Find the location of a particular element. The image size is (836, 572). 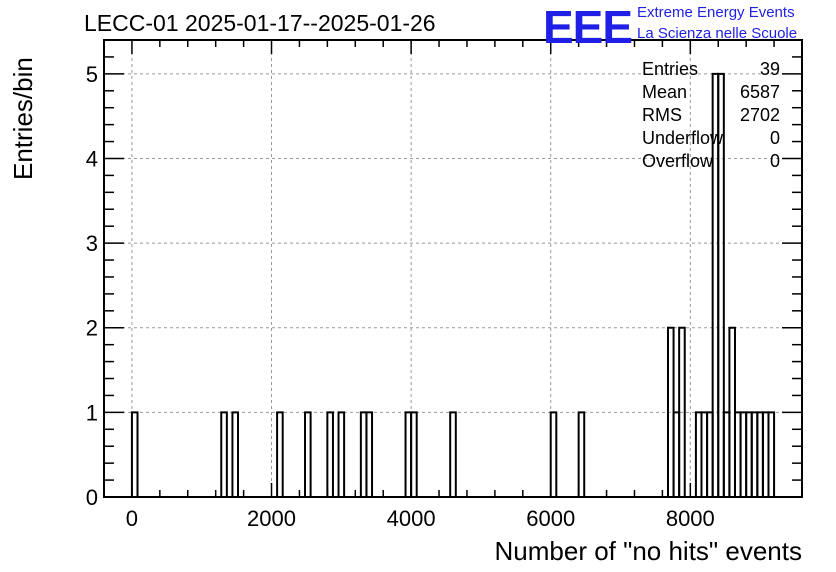

stat-overflow: Overflow 0 is located at coordinates (711, 161).